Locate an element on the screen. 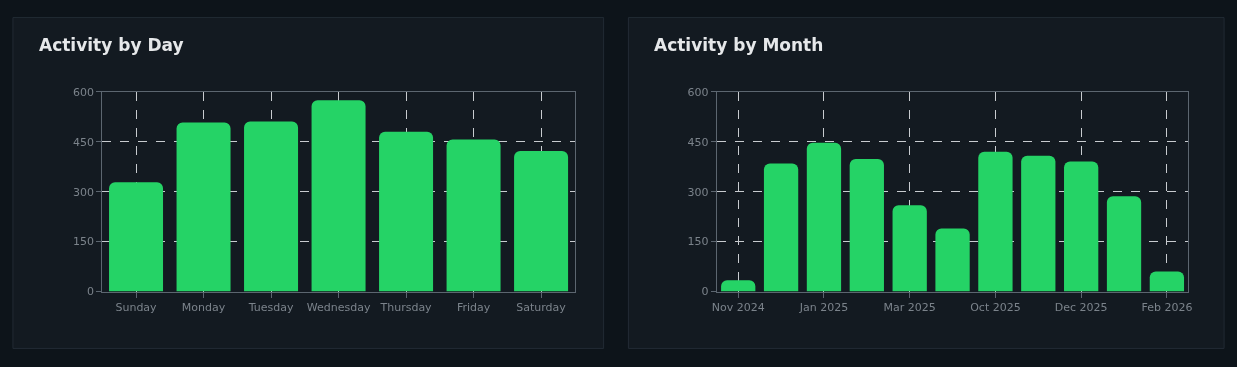 This screenshot has height=367, width=1237. x-tick-label: Nov 2024 is located at coordinates (738, 307).